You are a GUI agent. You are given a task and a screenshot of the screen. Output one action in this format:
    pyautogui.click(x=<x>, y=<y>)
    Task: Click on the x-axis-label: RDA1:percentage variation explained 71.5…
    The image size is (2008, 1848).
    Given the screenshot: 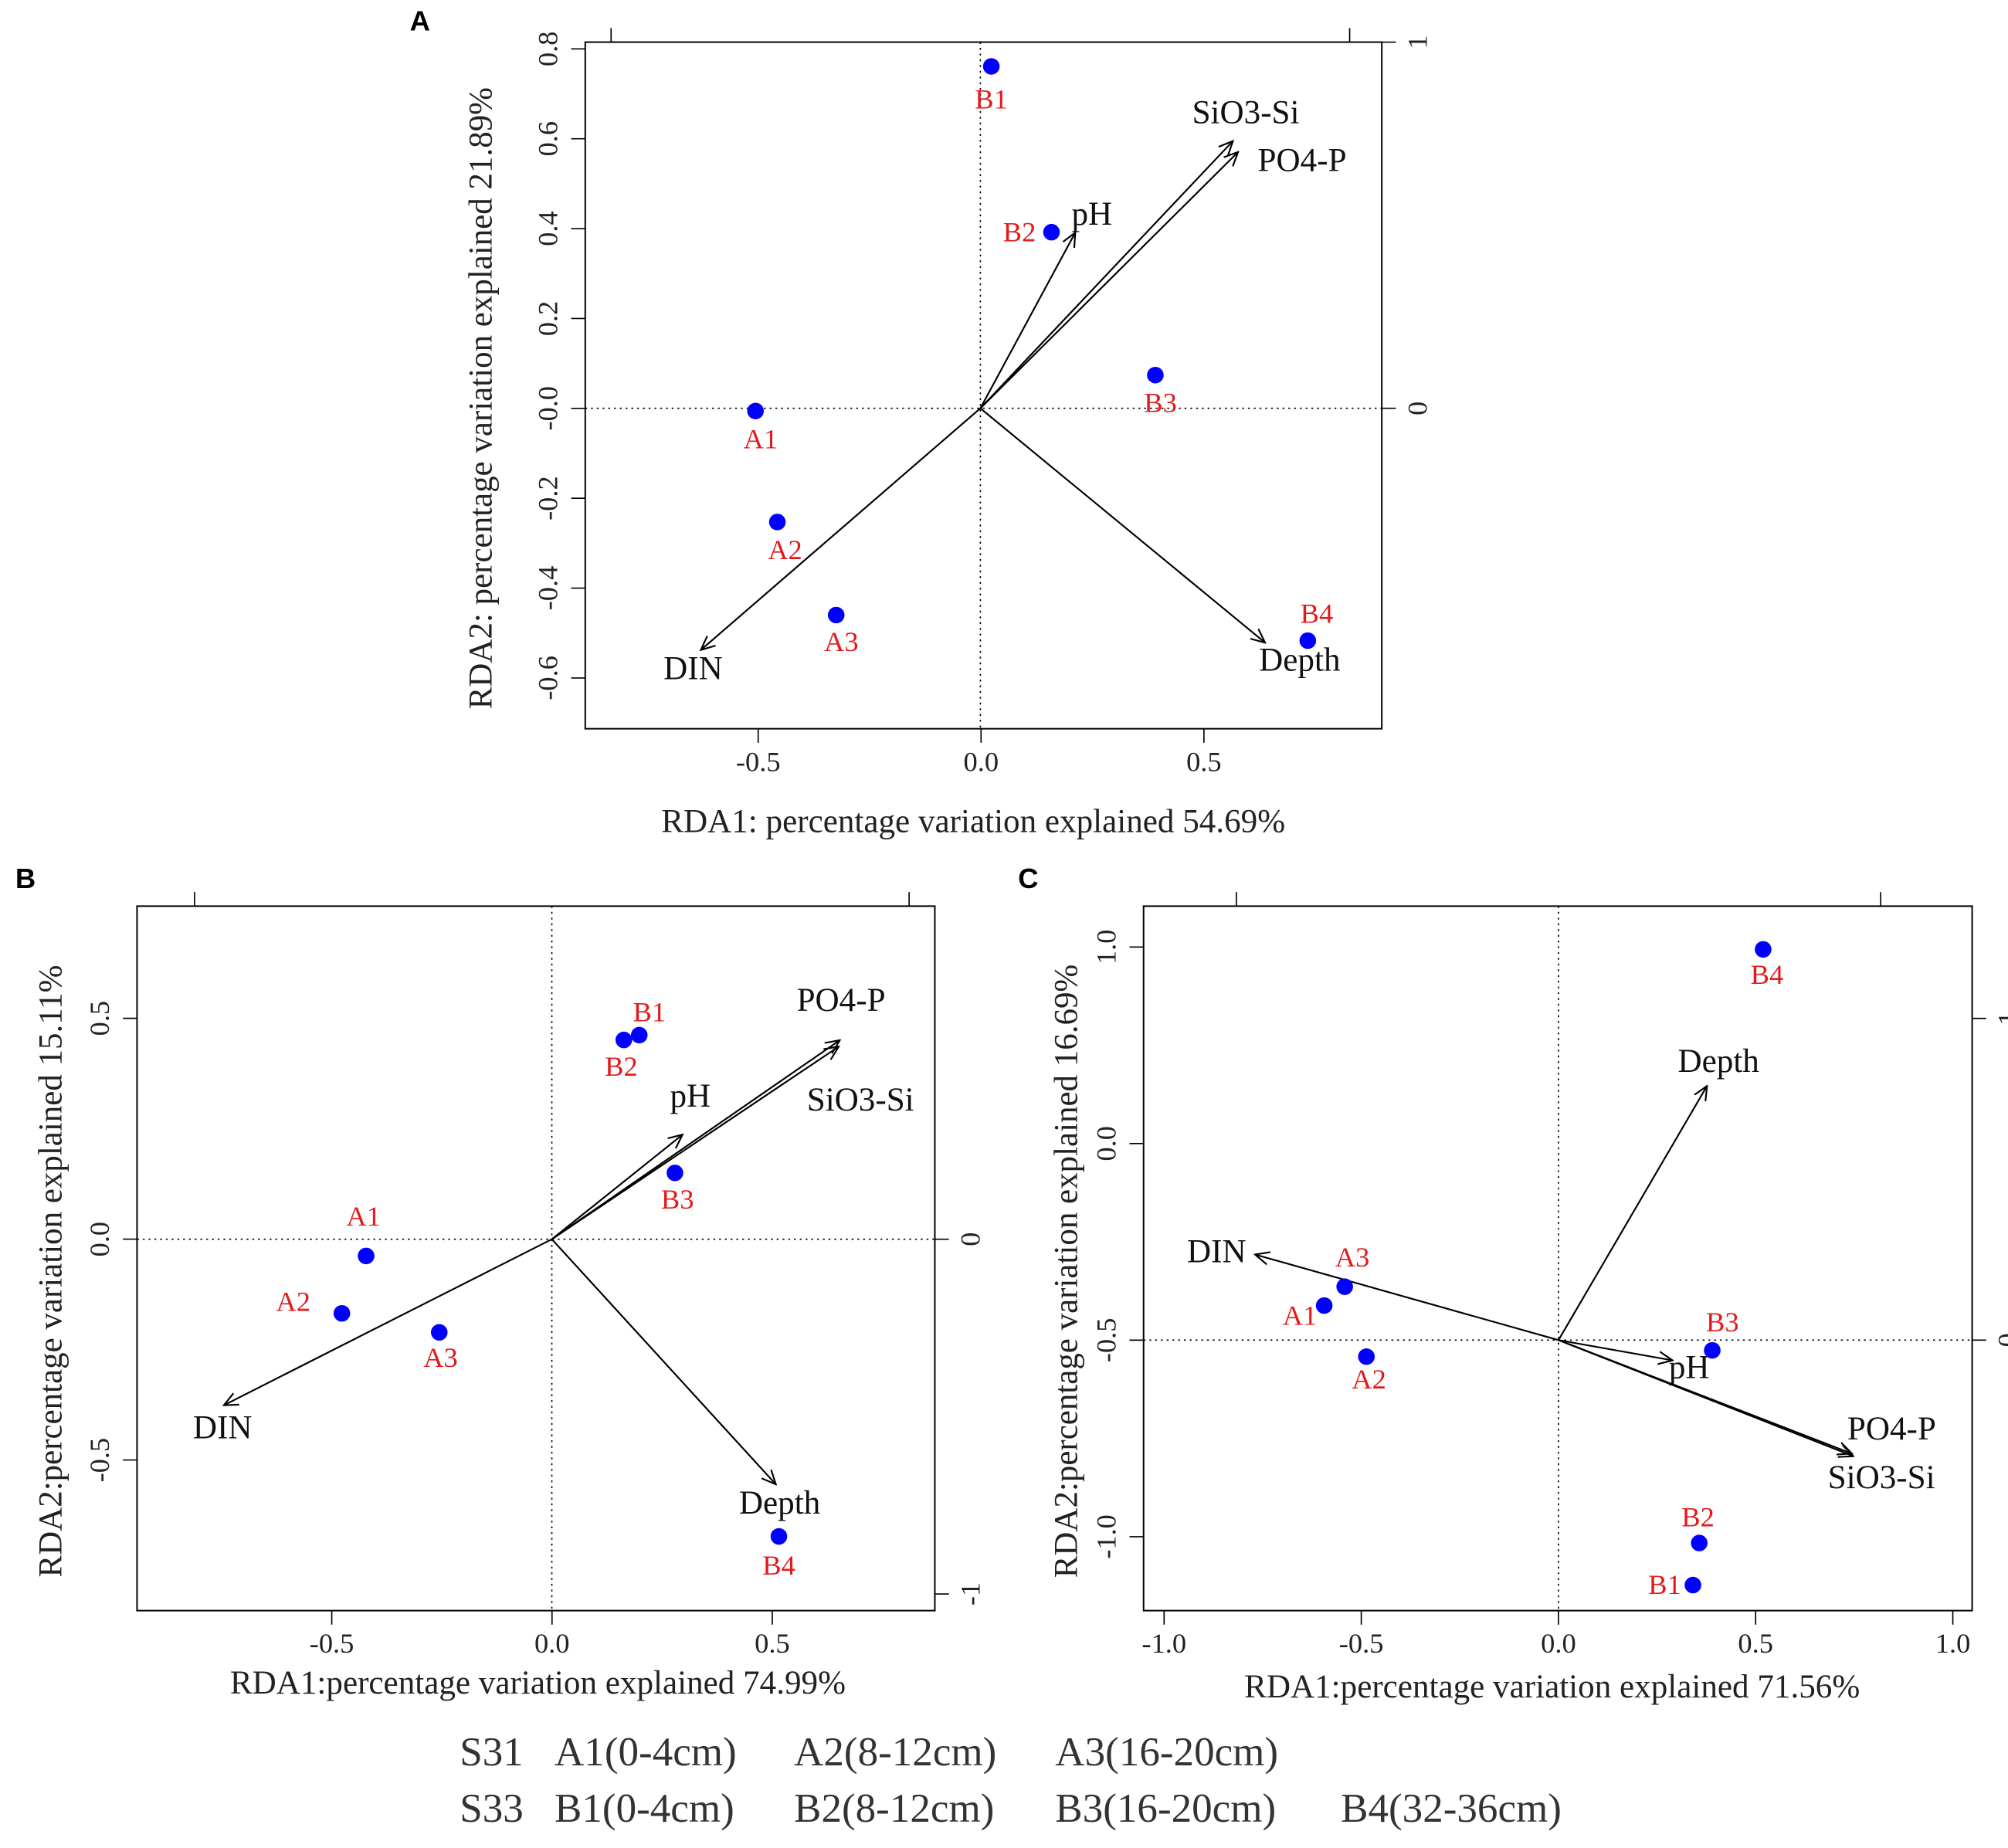 What is the action you would take?
    pyautogui.click(x=1552, y=1687)
    